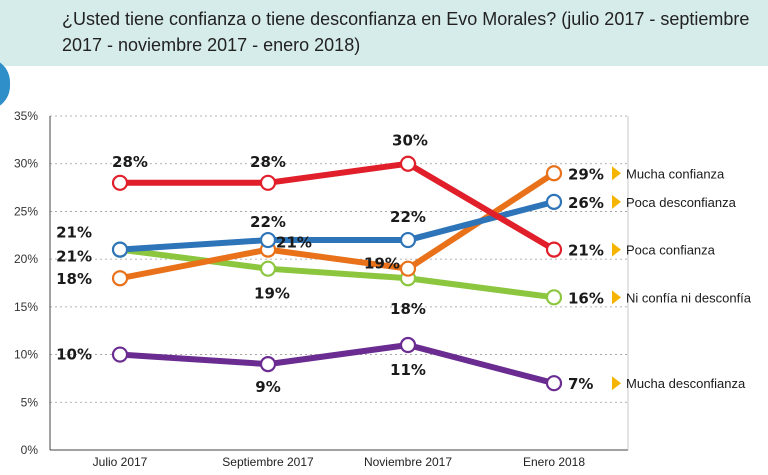 This screenshot has width=768, height=475. Describe the element at coordinates (586, 174) in the screenshot. I see `data-label: 29%` at that location.